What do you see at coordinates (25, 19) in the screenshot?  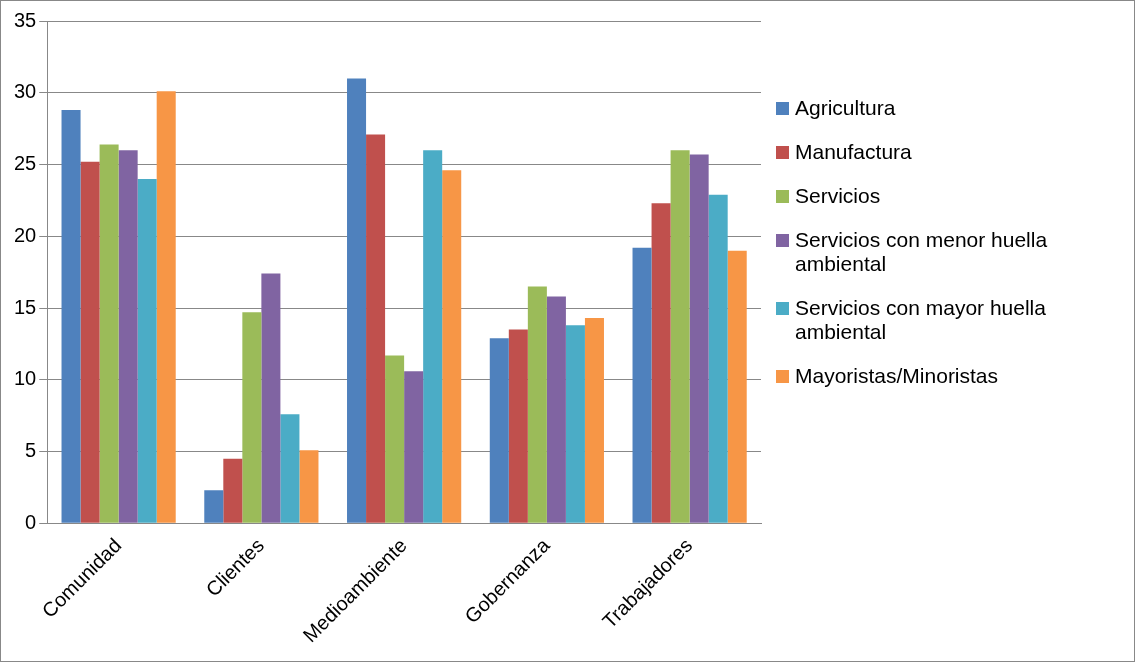 I see `y-tick-label: 35` at bounding box center [25, 19].